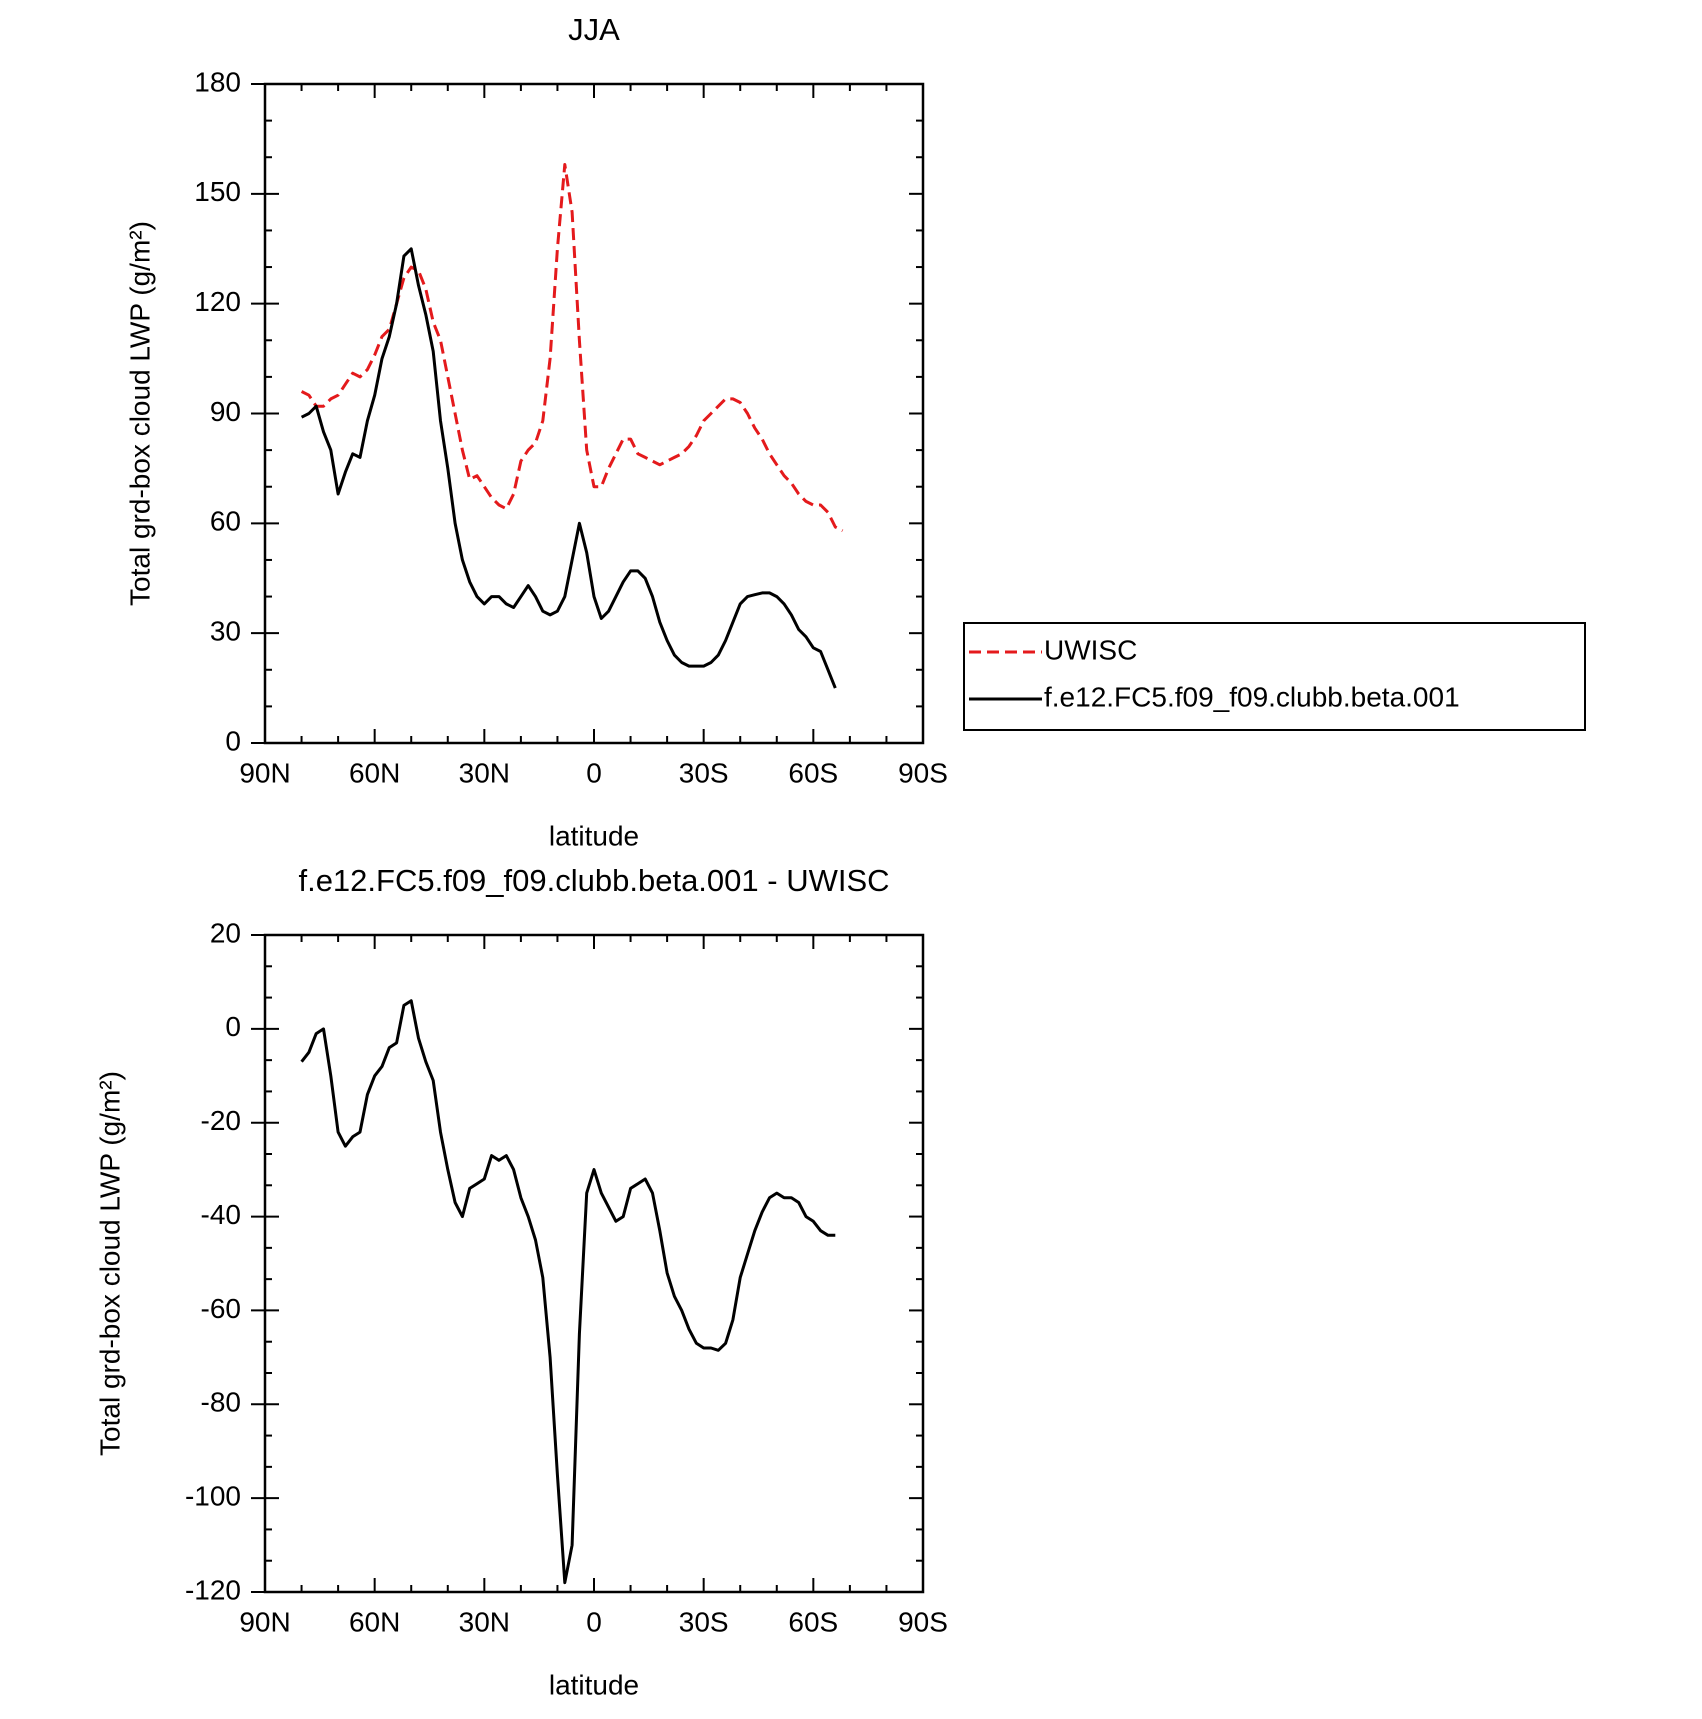 This screenshot has width=1702, height=1719. Describe the element at coordinates (1252, 696) in the screenshot. I see `legend-label: f.e12.FC5.f09_f09.clubb.beta.001` at that location.